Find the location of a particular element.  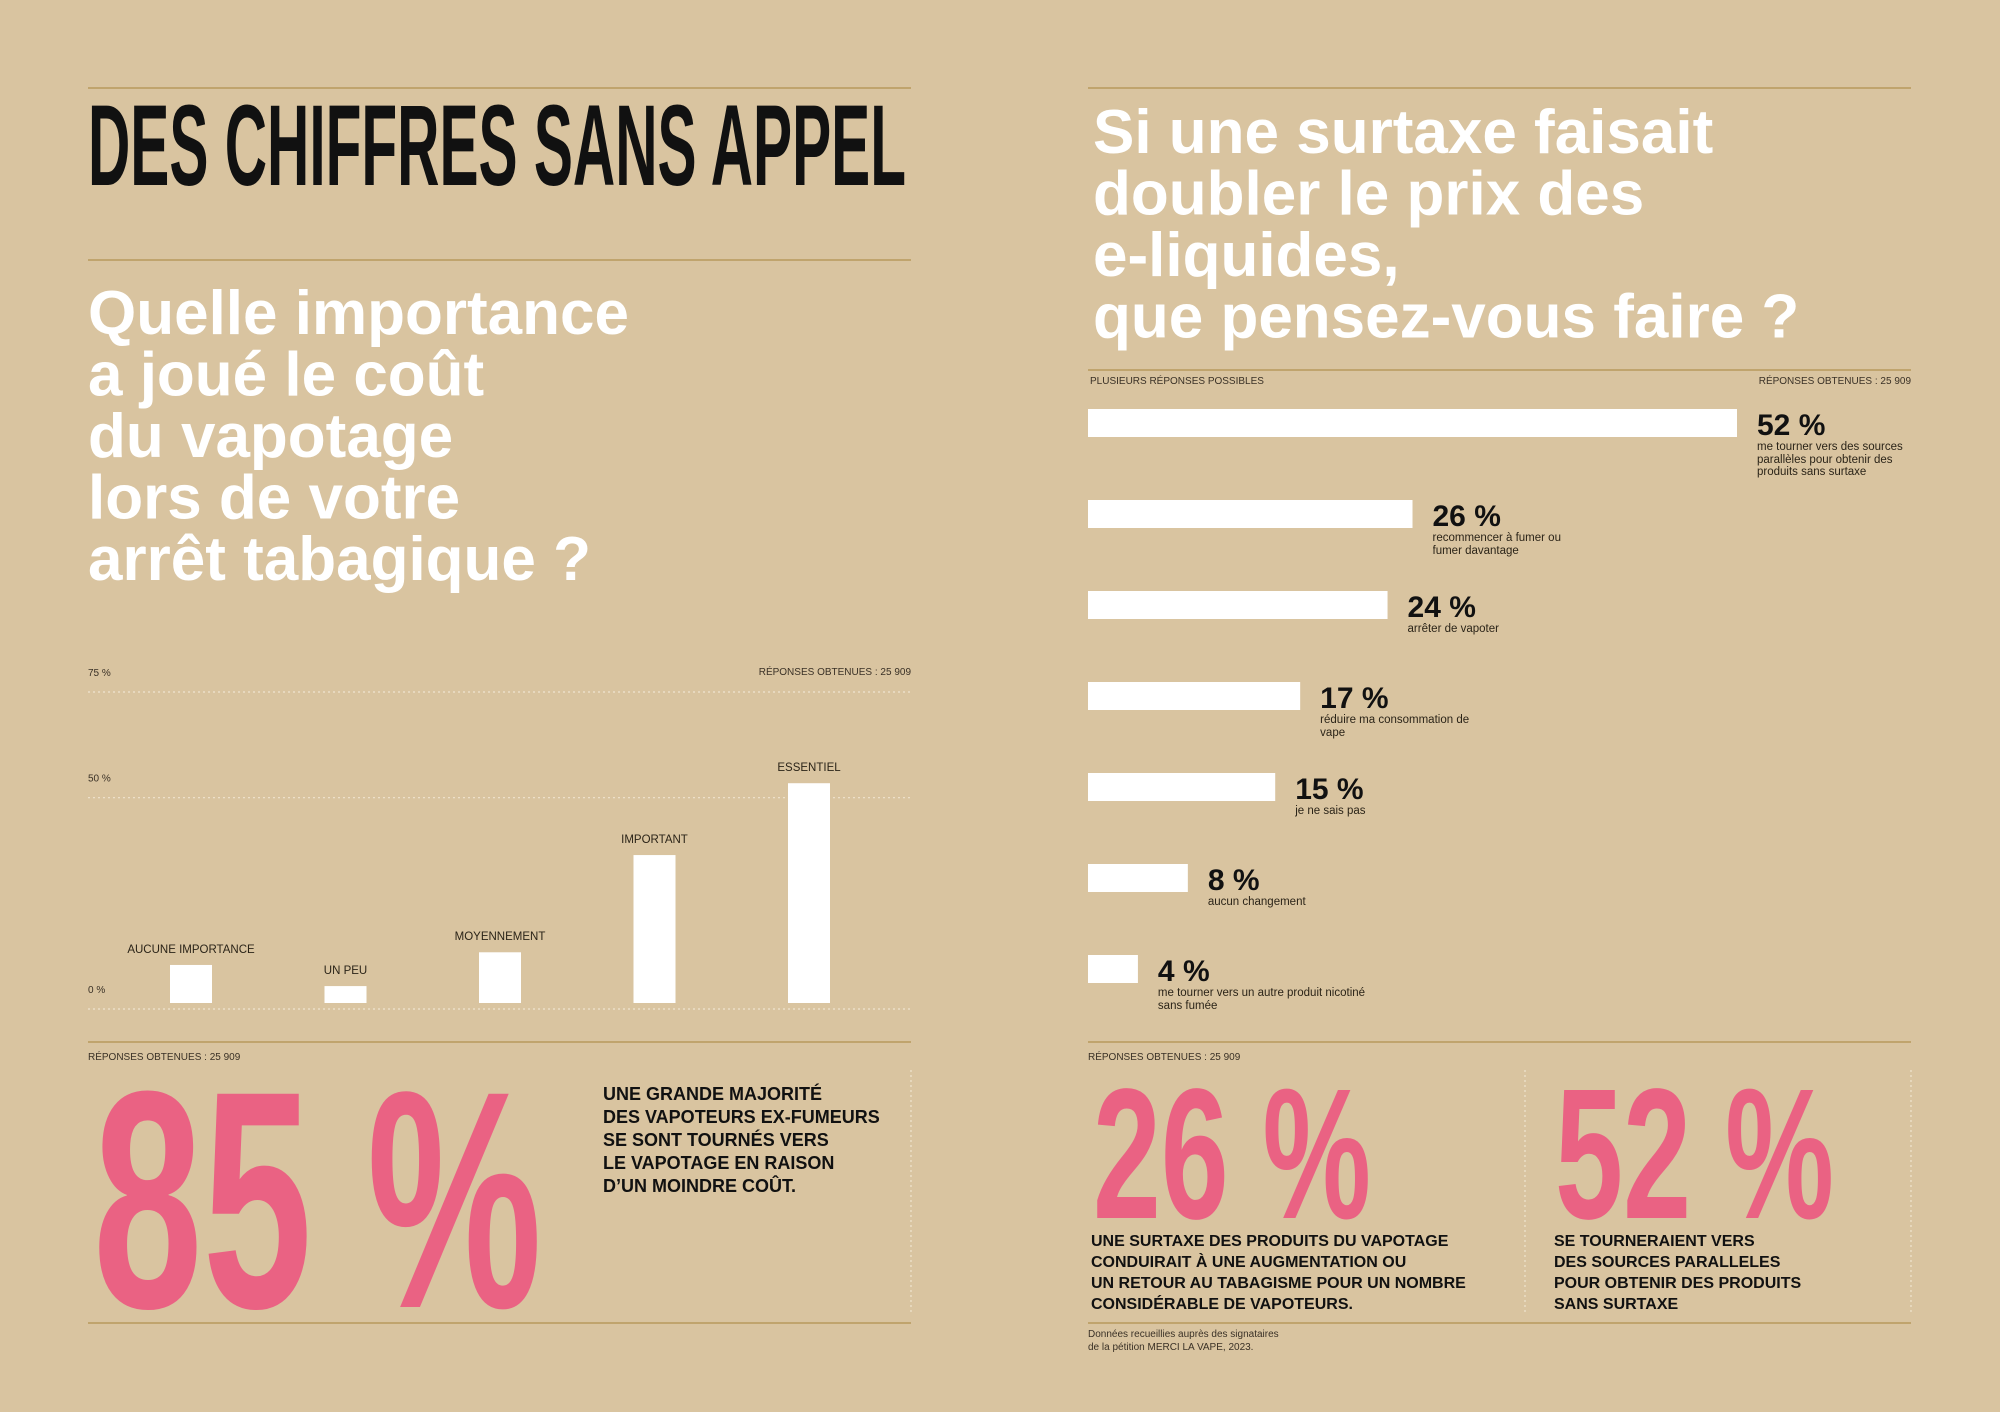

category-label-box: aucun changement is located at coordinates (1256, 902).